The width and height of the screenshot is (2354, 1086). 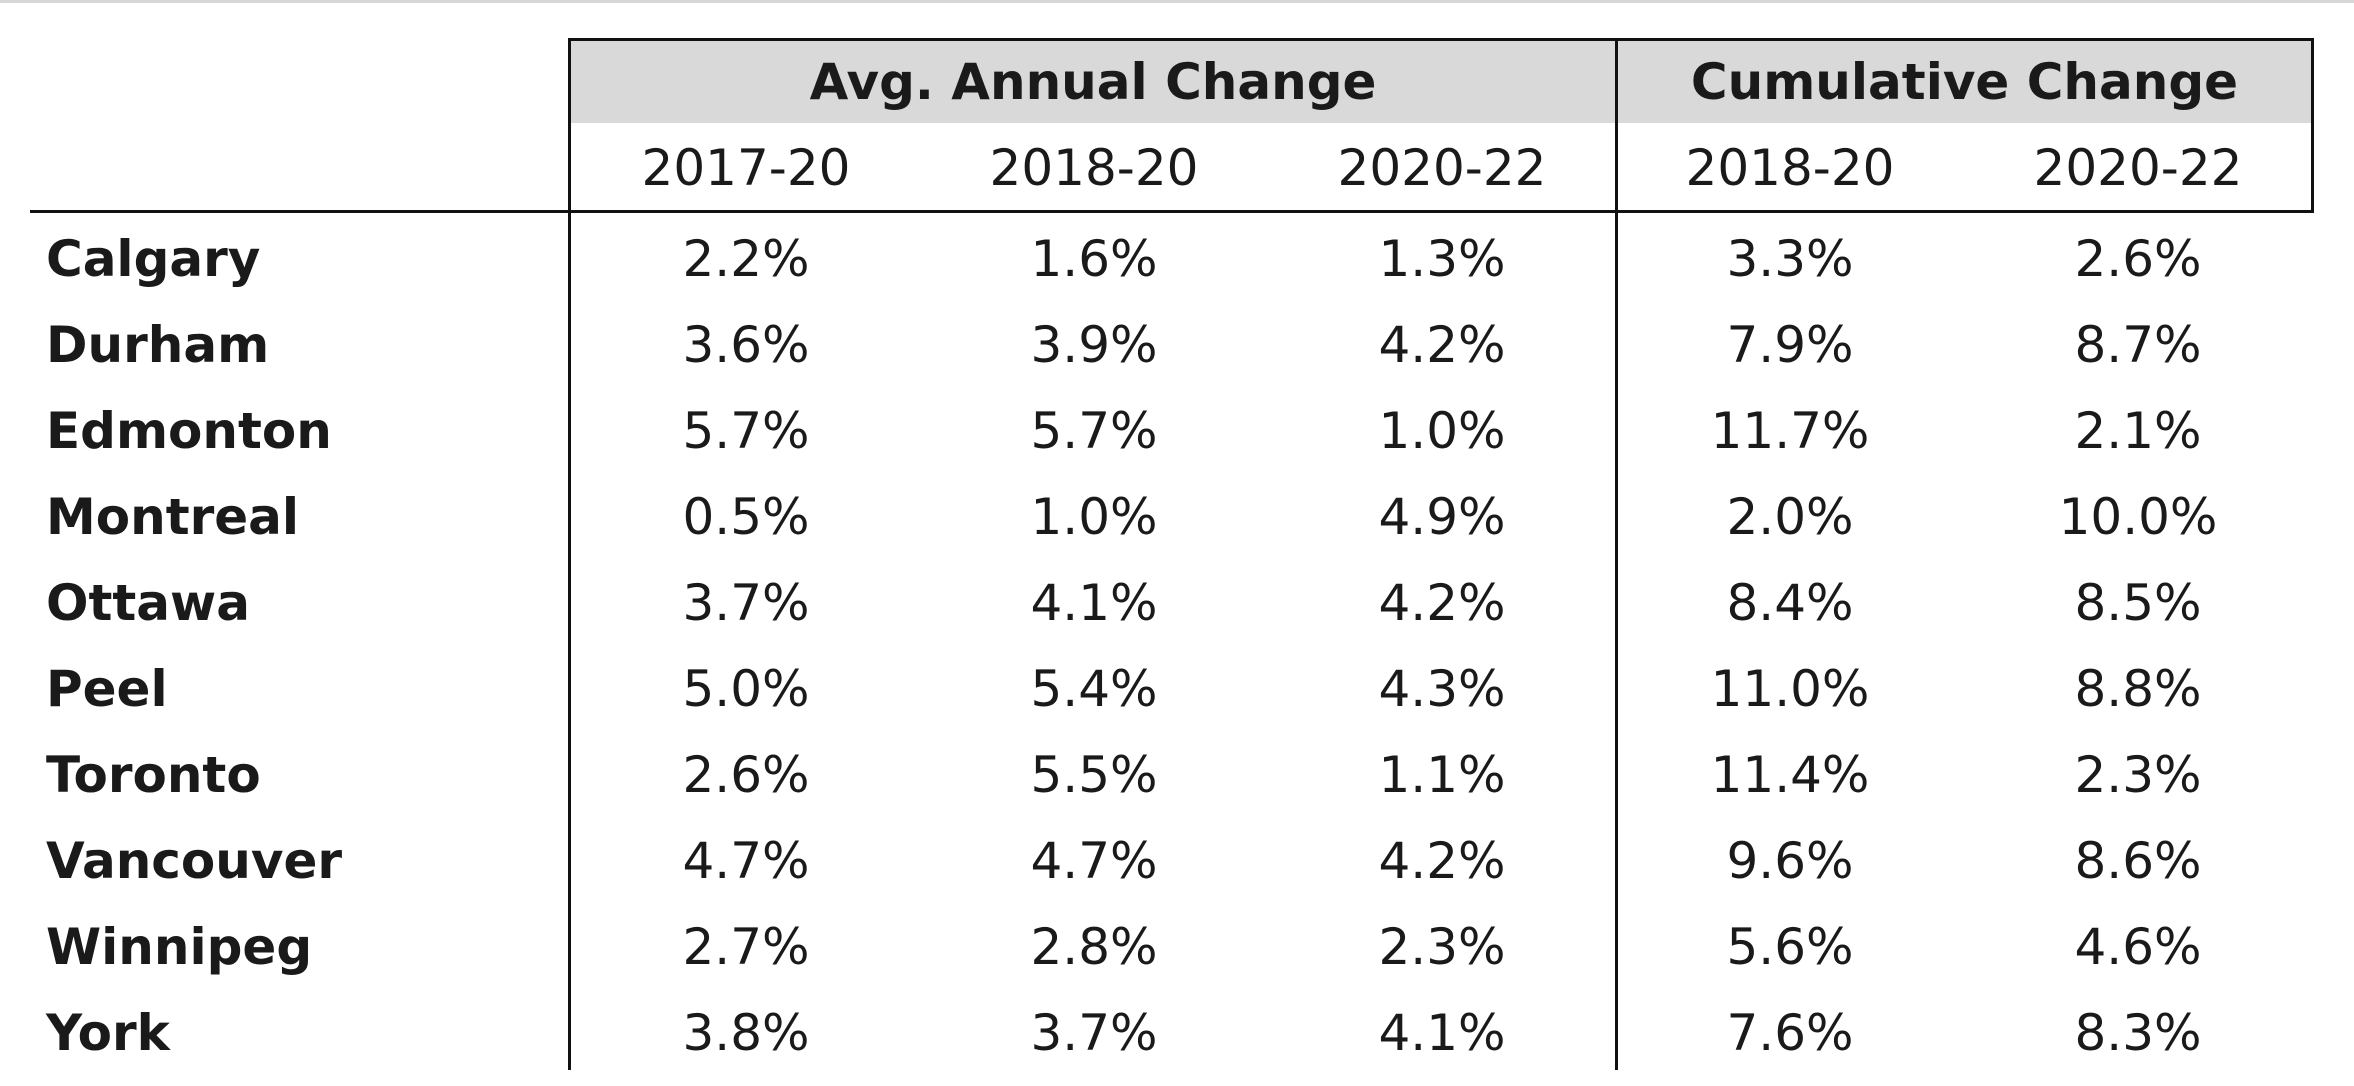 I want to click on cell-avg-2018-20: 1.0%, so click(x=1094, y=517).